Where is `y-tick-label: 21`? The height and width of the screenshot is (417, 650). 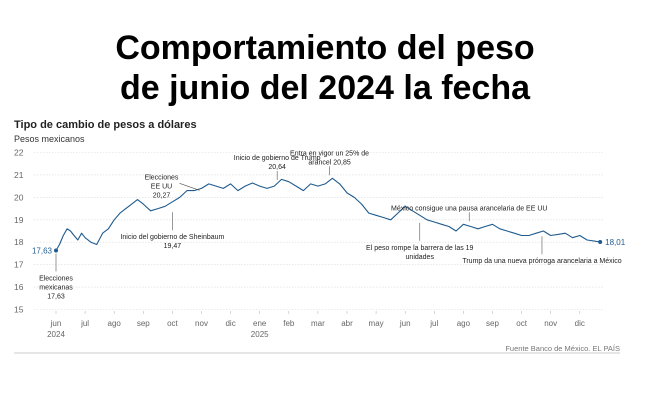 y-tick-label: 21 is located at coordinates (19, 175).